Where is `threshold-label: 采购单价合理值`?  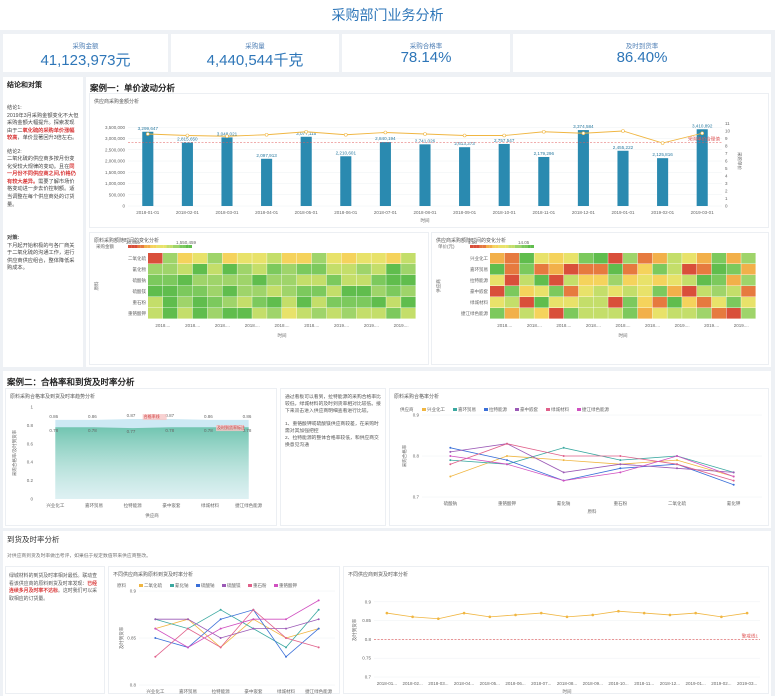
threshold-label: 采购单价合理值 is located at coordinates (704, 138).